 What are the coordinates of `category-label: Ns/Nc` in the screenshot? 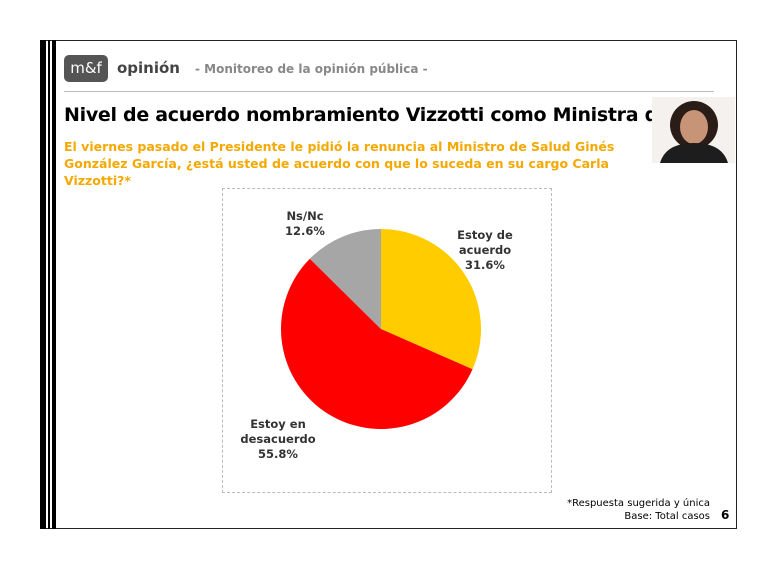 It's located at (305, 216).